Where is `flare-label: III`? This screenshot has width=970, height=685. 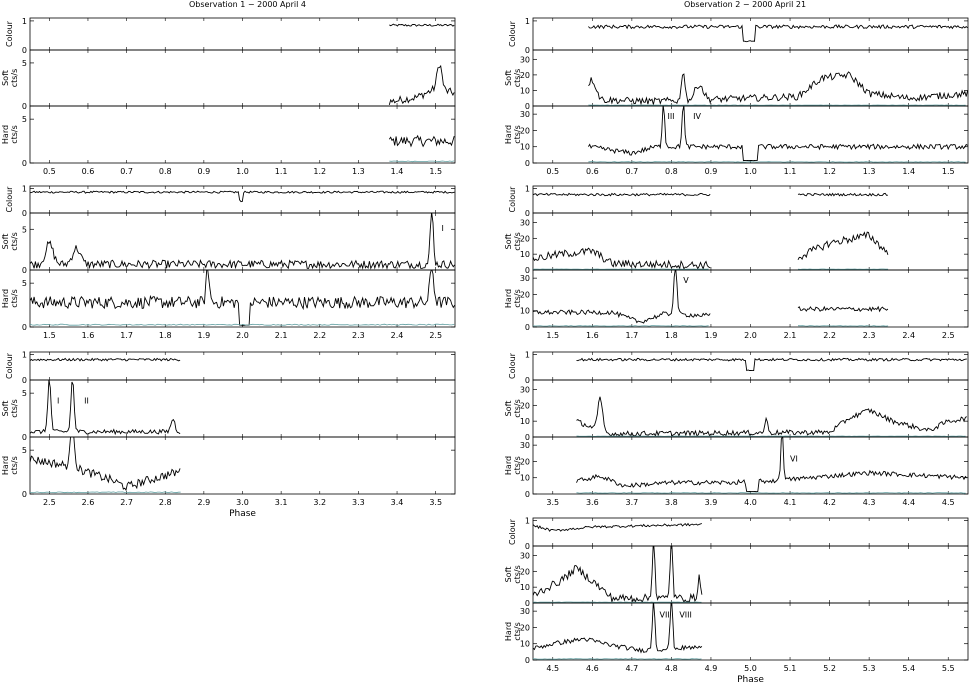 flare-label: III is located at coordinates (670, 116).